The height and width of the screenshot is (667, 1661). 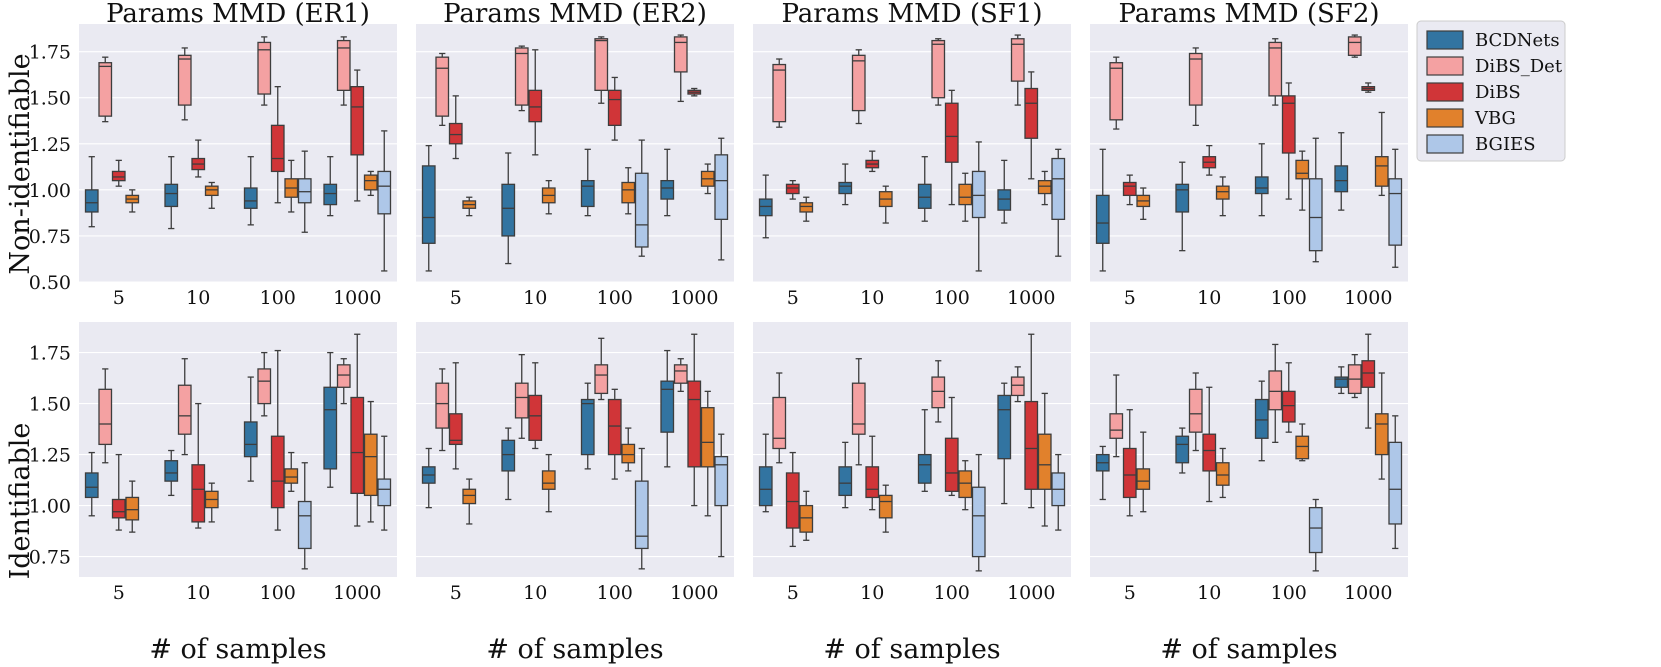 What do you see at coordinates (238, 14) in the screenshot?
I see `chart-title: Params MMD (ER1)` at bounding box center [238, 14].